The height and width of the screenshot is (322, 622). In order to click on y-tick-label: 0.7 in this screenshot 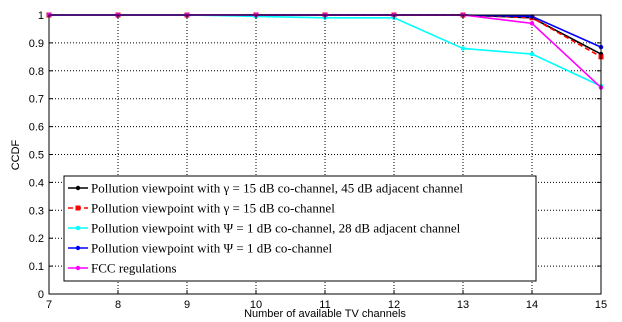, I will do `click(36, 100)`.